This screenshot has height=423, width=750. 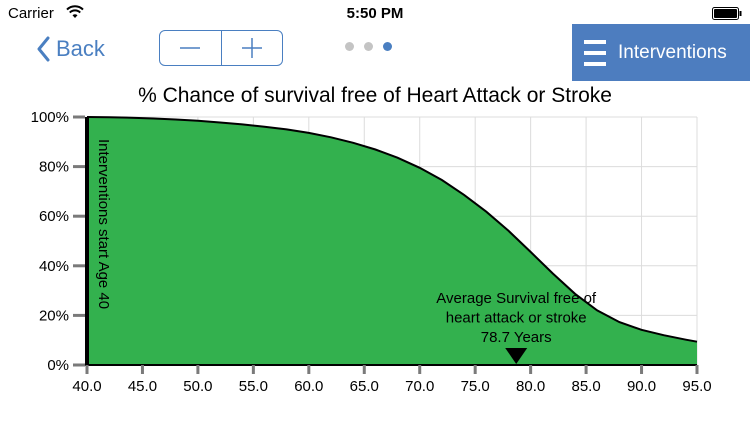 What do you see at coordinates (75, 11) in the screenshot?
I see `wifi-icon` at bounding box center [75, 11].